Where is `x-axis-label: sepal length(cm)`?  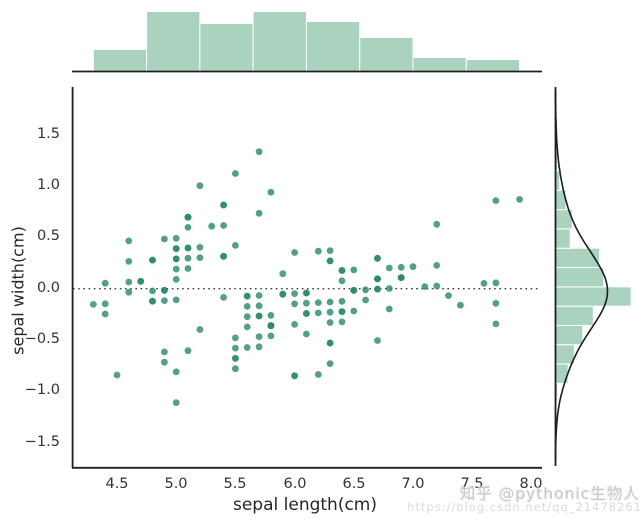
x-axis-label: sepal length(cm) is located at coordinates (304, 505).